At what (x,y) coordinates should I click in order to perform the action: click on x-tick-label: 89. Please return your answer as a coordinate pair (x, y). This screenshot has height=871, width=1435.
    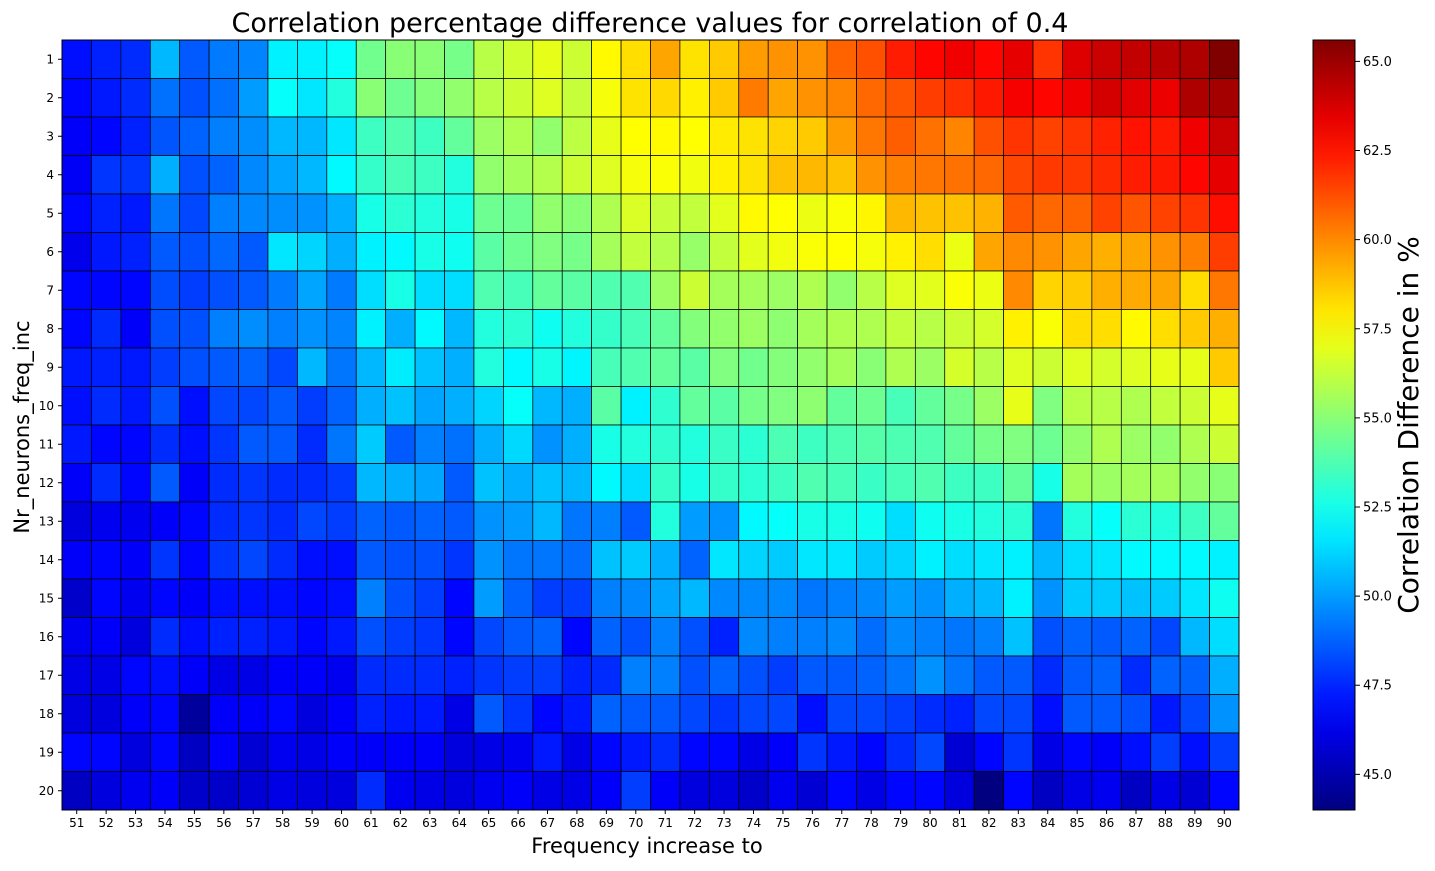
    Looking at the image, I should click on (1194, 823).